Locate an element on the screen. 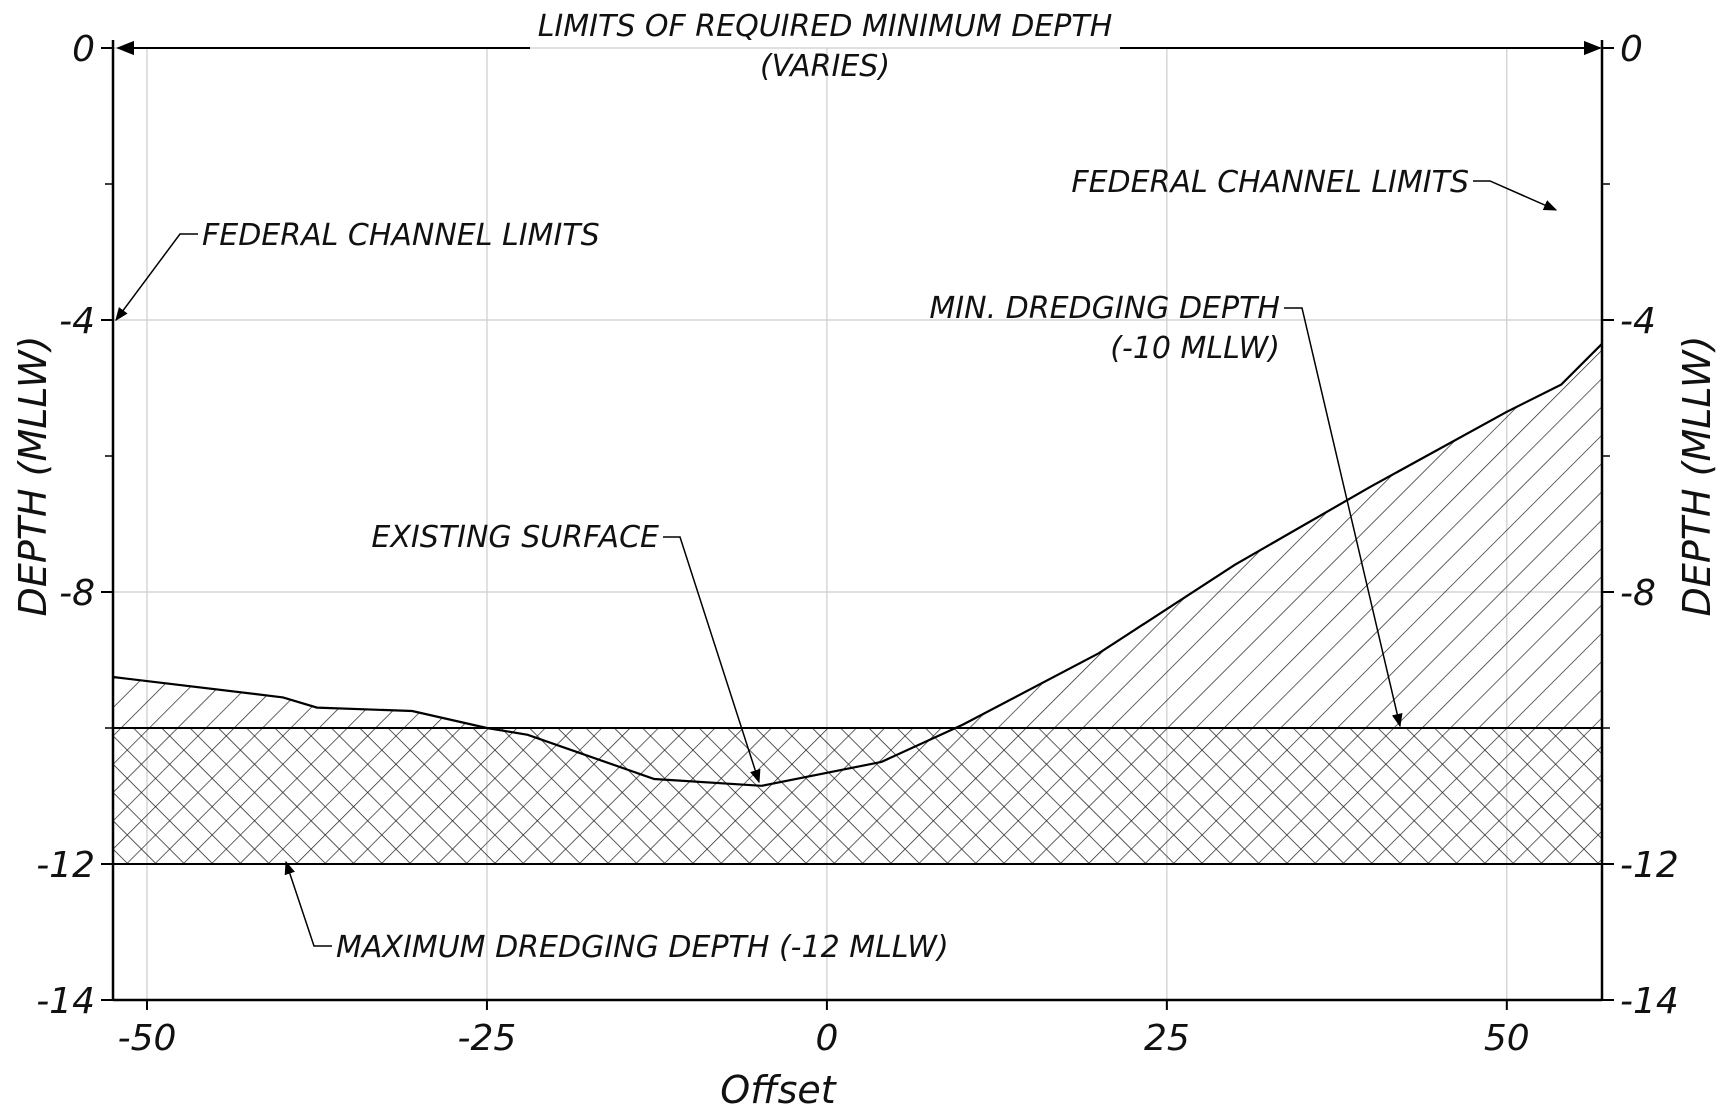 The width and height of the screenshot is (1723, 1110). min-dredging-annotation: MIN. DREDGING DEPTH (-10 MLLW) is located at coordinates (1166, 509).